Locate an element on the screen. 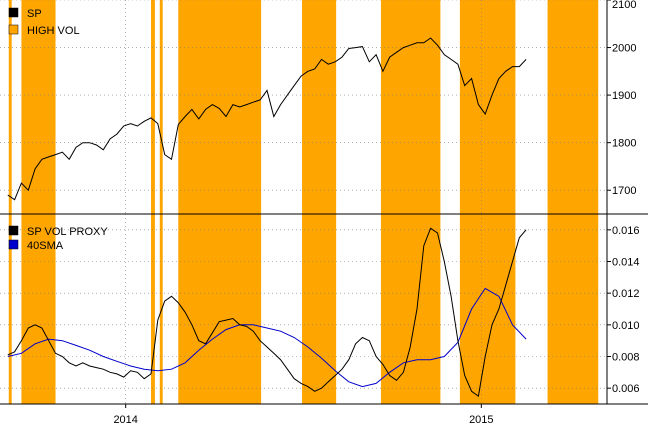  price-legend: SP HIGH VOL is located at coordinates (44, 22).